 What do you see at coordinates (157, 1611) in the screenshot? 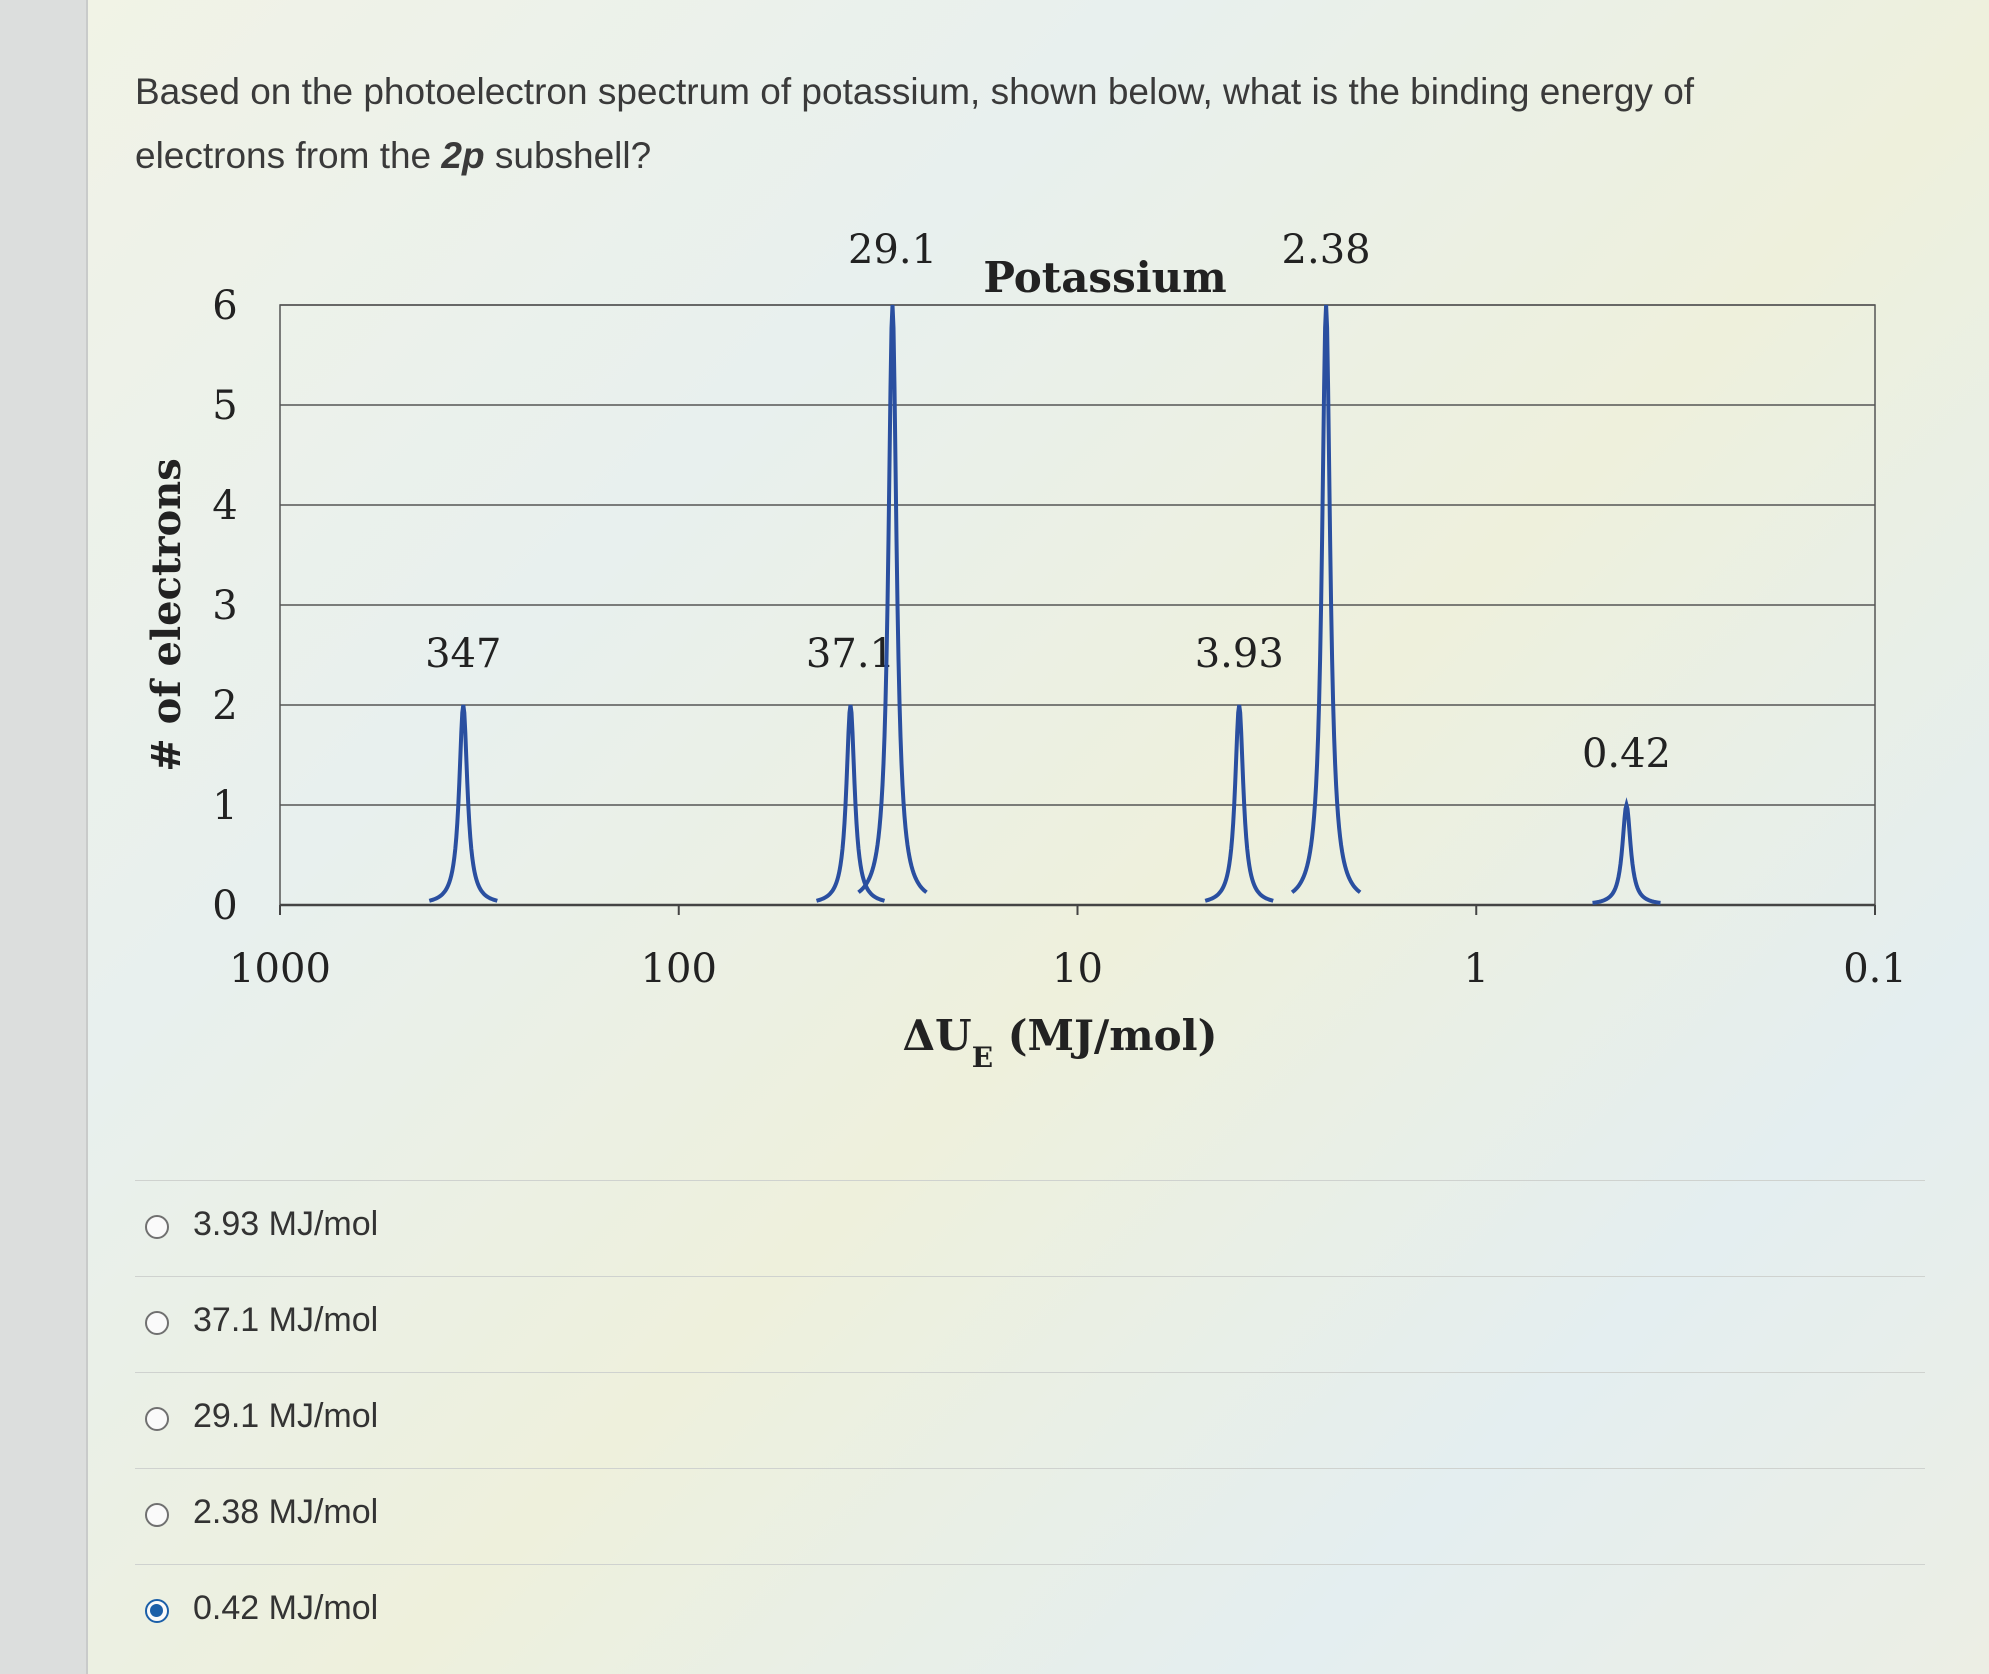
I see `radio-selected-icon` at bounding box center [157, 1611].